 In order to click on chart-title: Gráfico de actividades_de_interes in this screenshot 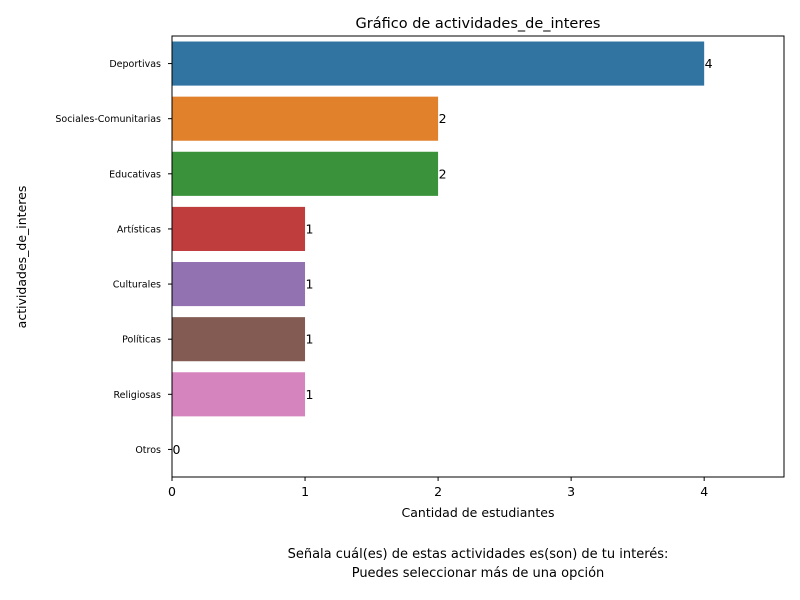, I will do `click(478, 24)`.